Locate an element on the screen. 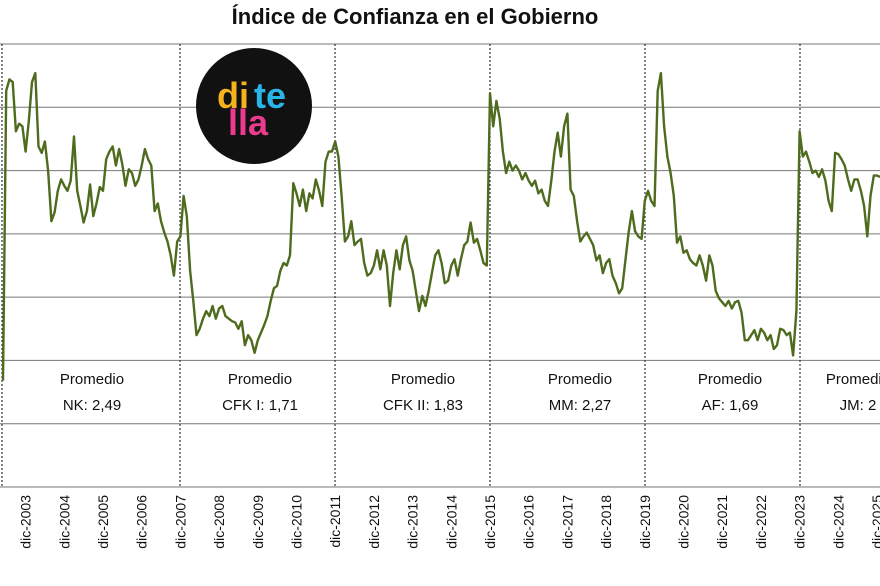  x-tick-label: dic-2014 is located at coordinates (451, 522).